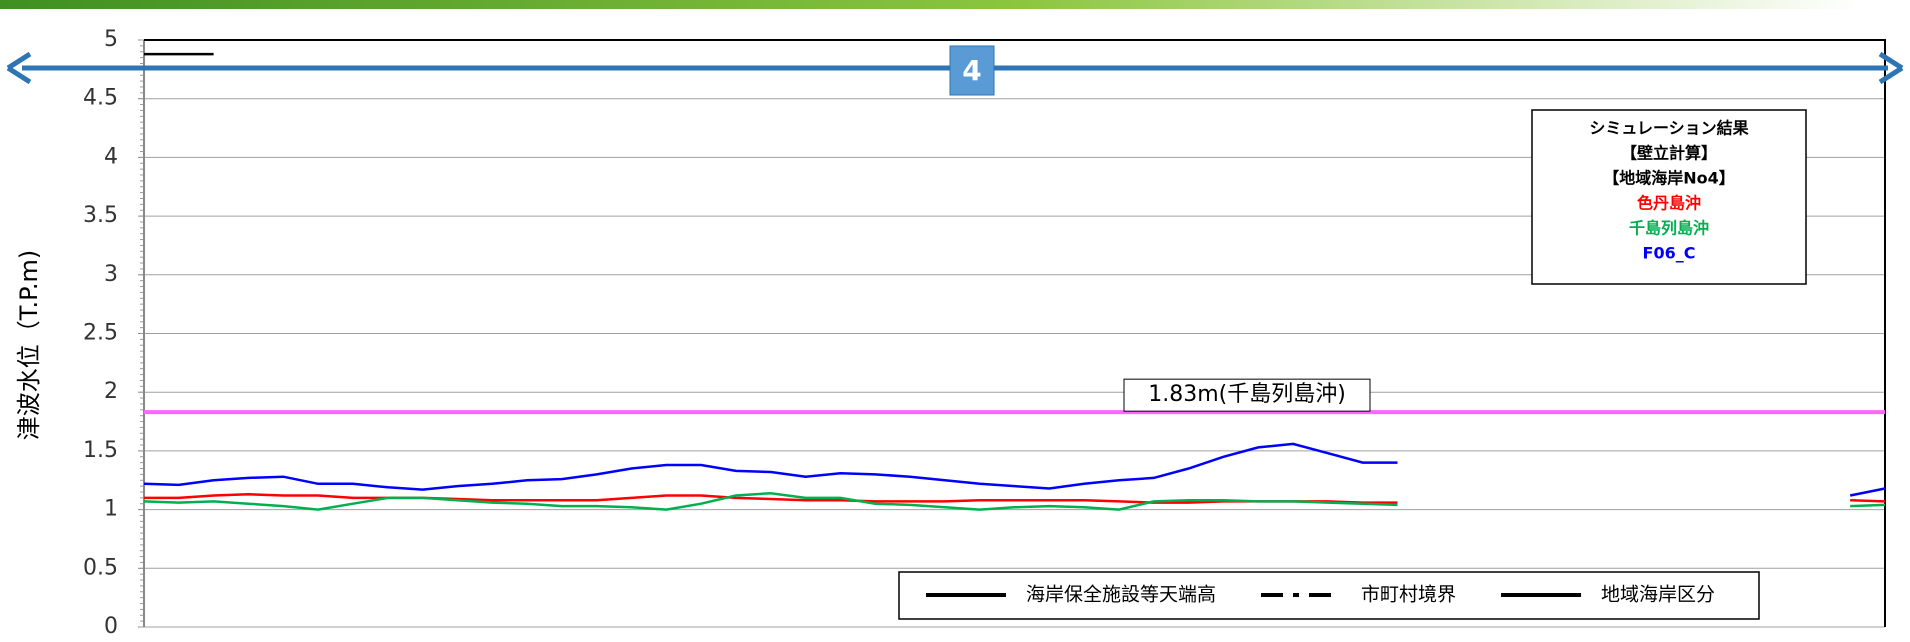 This screenshot has width=1910, height=642. I want to click on legend-entry: 千島列島沖, so click(1669, 228).